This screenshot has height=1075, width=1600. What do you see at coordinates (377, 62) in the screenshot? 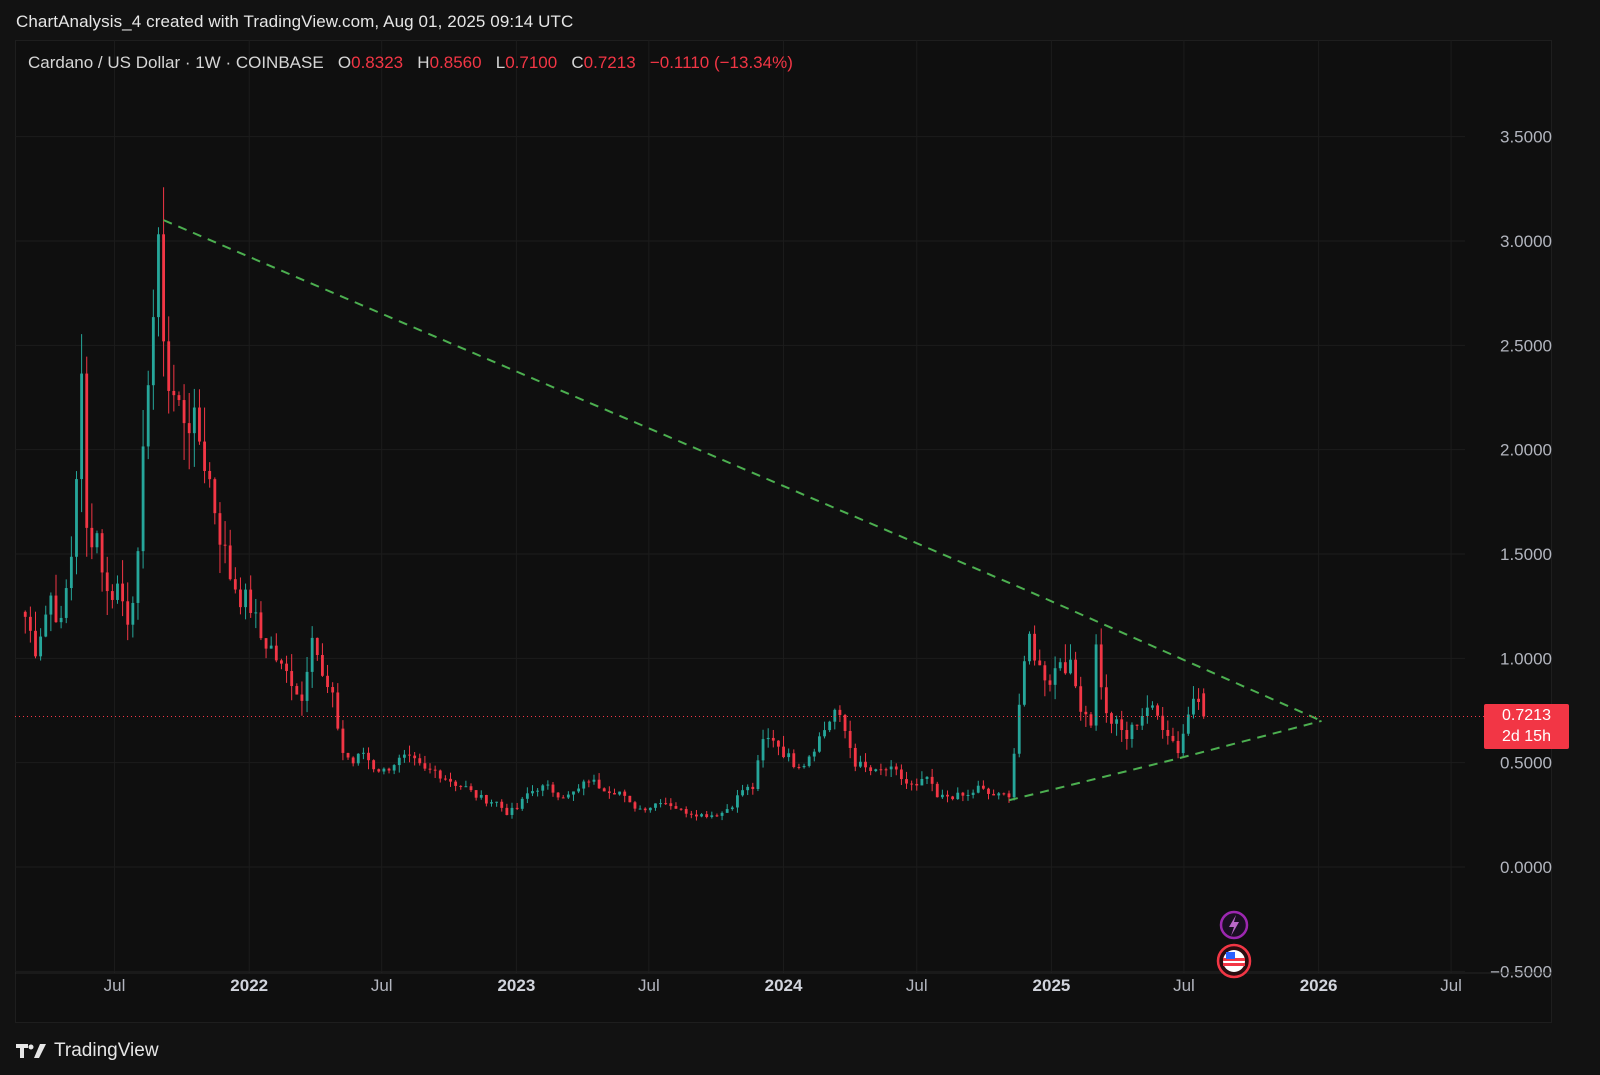
I see `open-value: 0.8323` at bounding box center [377, 62].